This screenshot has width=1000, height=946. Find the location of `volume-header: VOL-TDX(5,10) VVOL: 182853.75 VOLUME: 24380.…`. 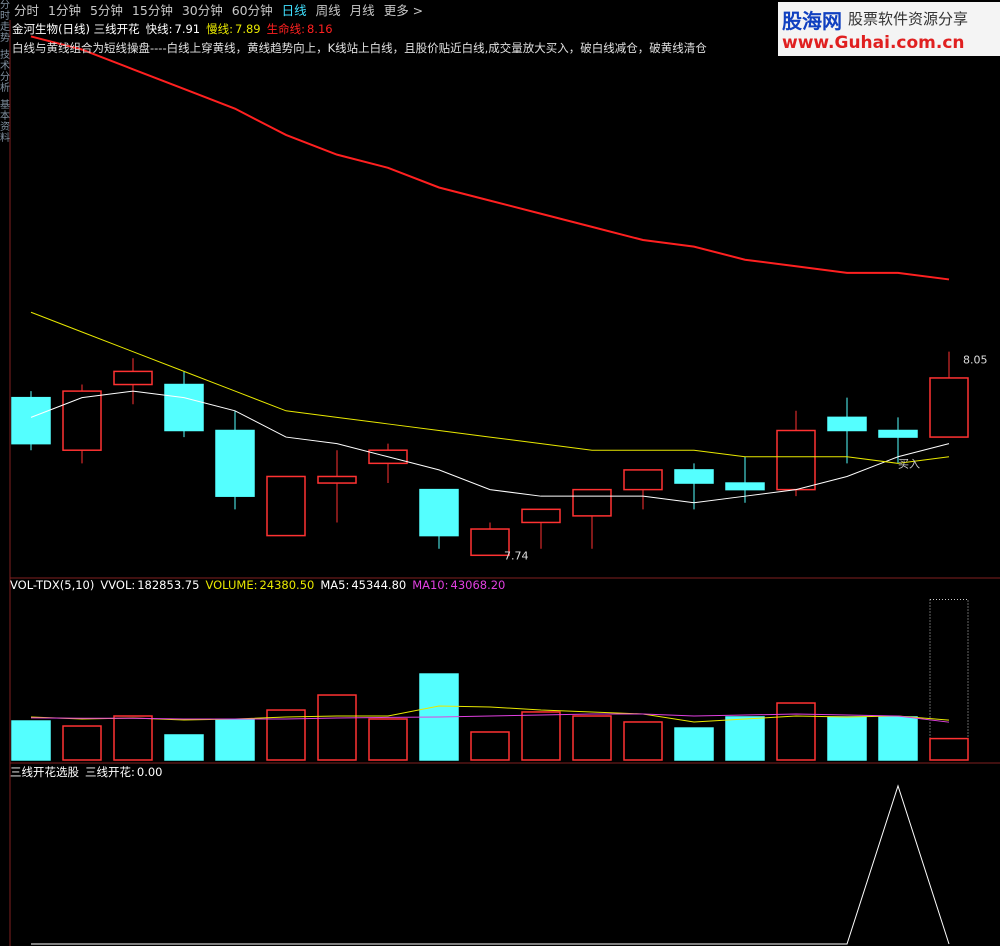

volume-header: VOL-TDX(5,10) VVOL: 182853.75 VOLUME: 24380.… is located at coordinates (260, 585).